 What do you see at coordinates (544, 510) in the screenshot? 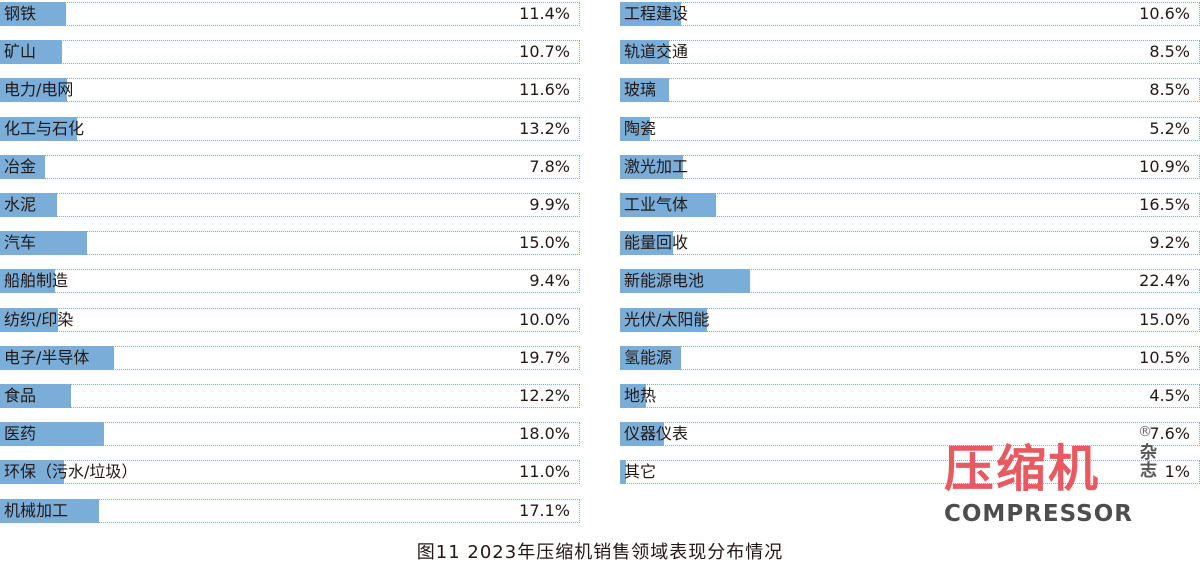
I see `value-label: 17.1%` at bounding box center [544, 510].